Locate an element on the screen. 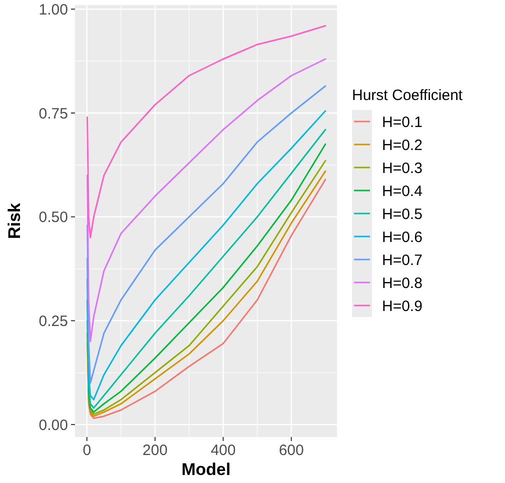 This screenshot has width=505, height=483. legend-label: H=0.9 is located at coordinates (402, 306).